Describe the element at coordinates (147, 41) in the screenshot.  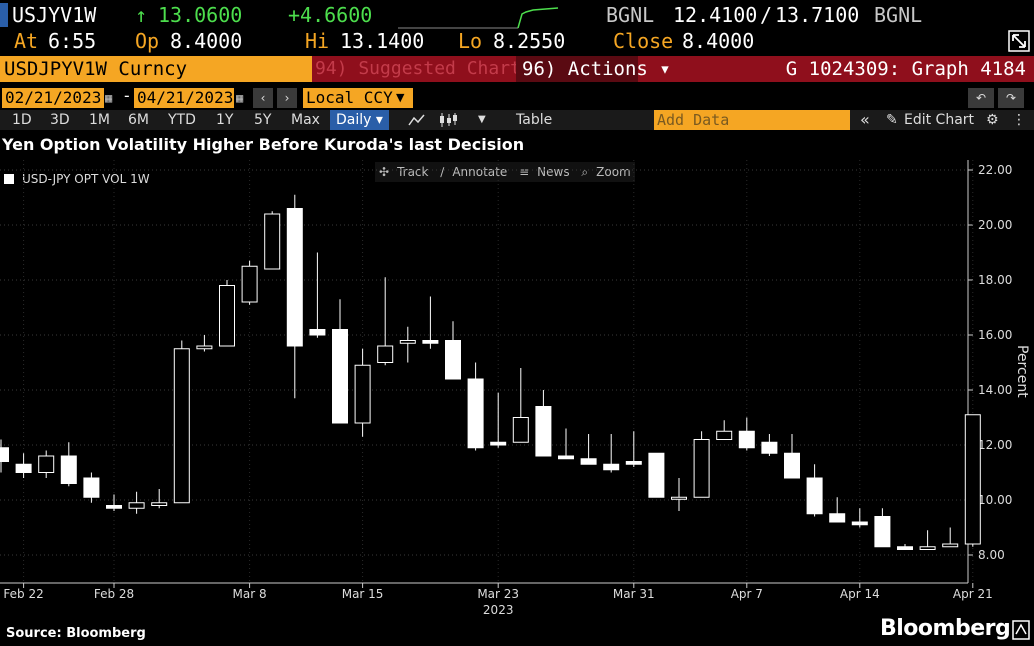
I see `open-label: Op` at that location.